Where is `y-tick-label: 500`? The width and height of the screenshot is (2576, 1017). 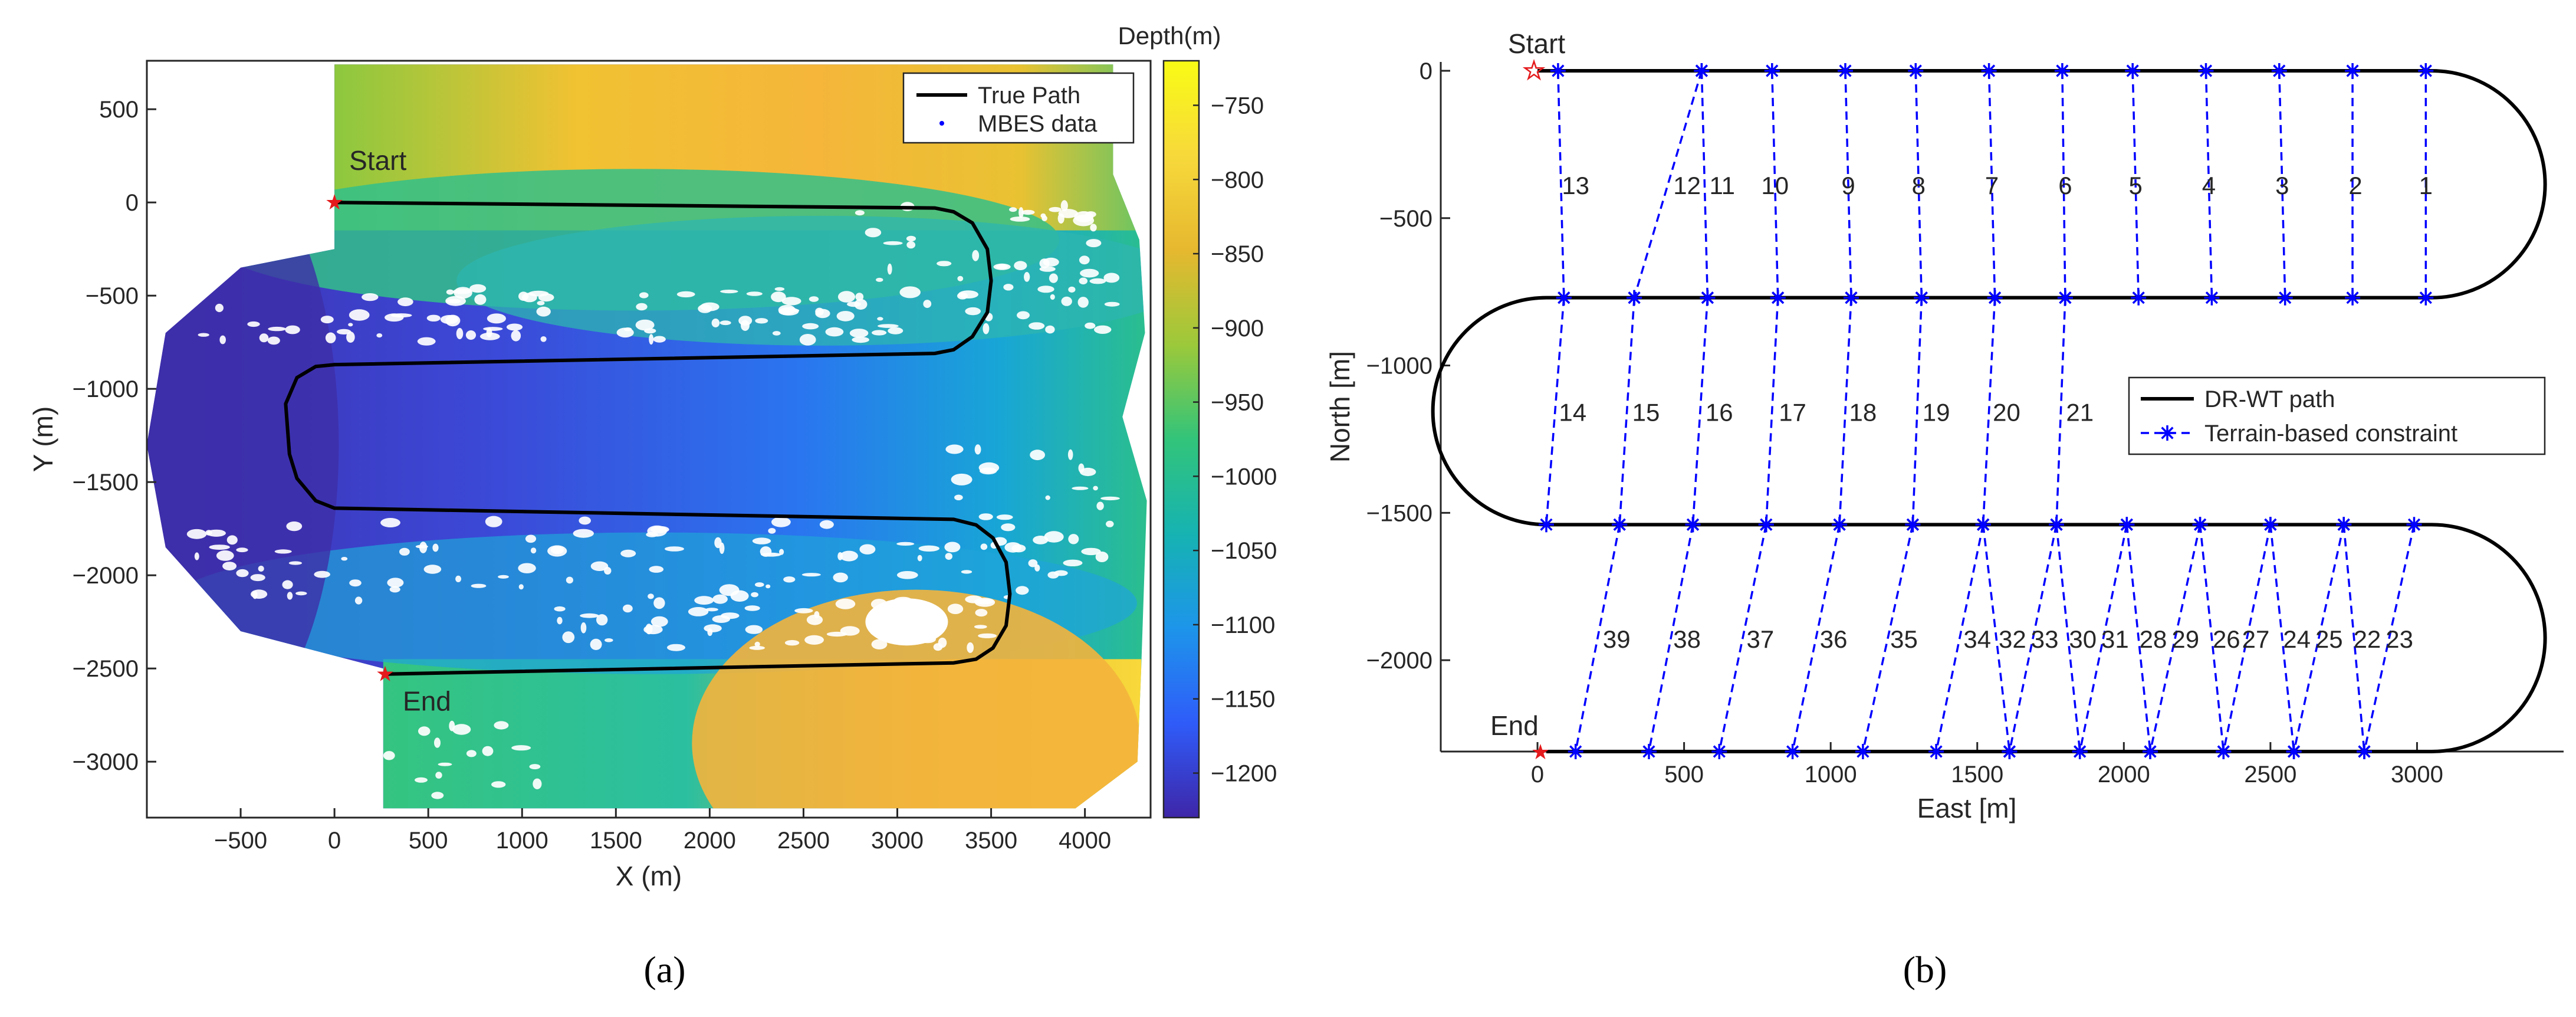 y-tick-label: 500 is located at coordinates (119, 110).